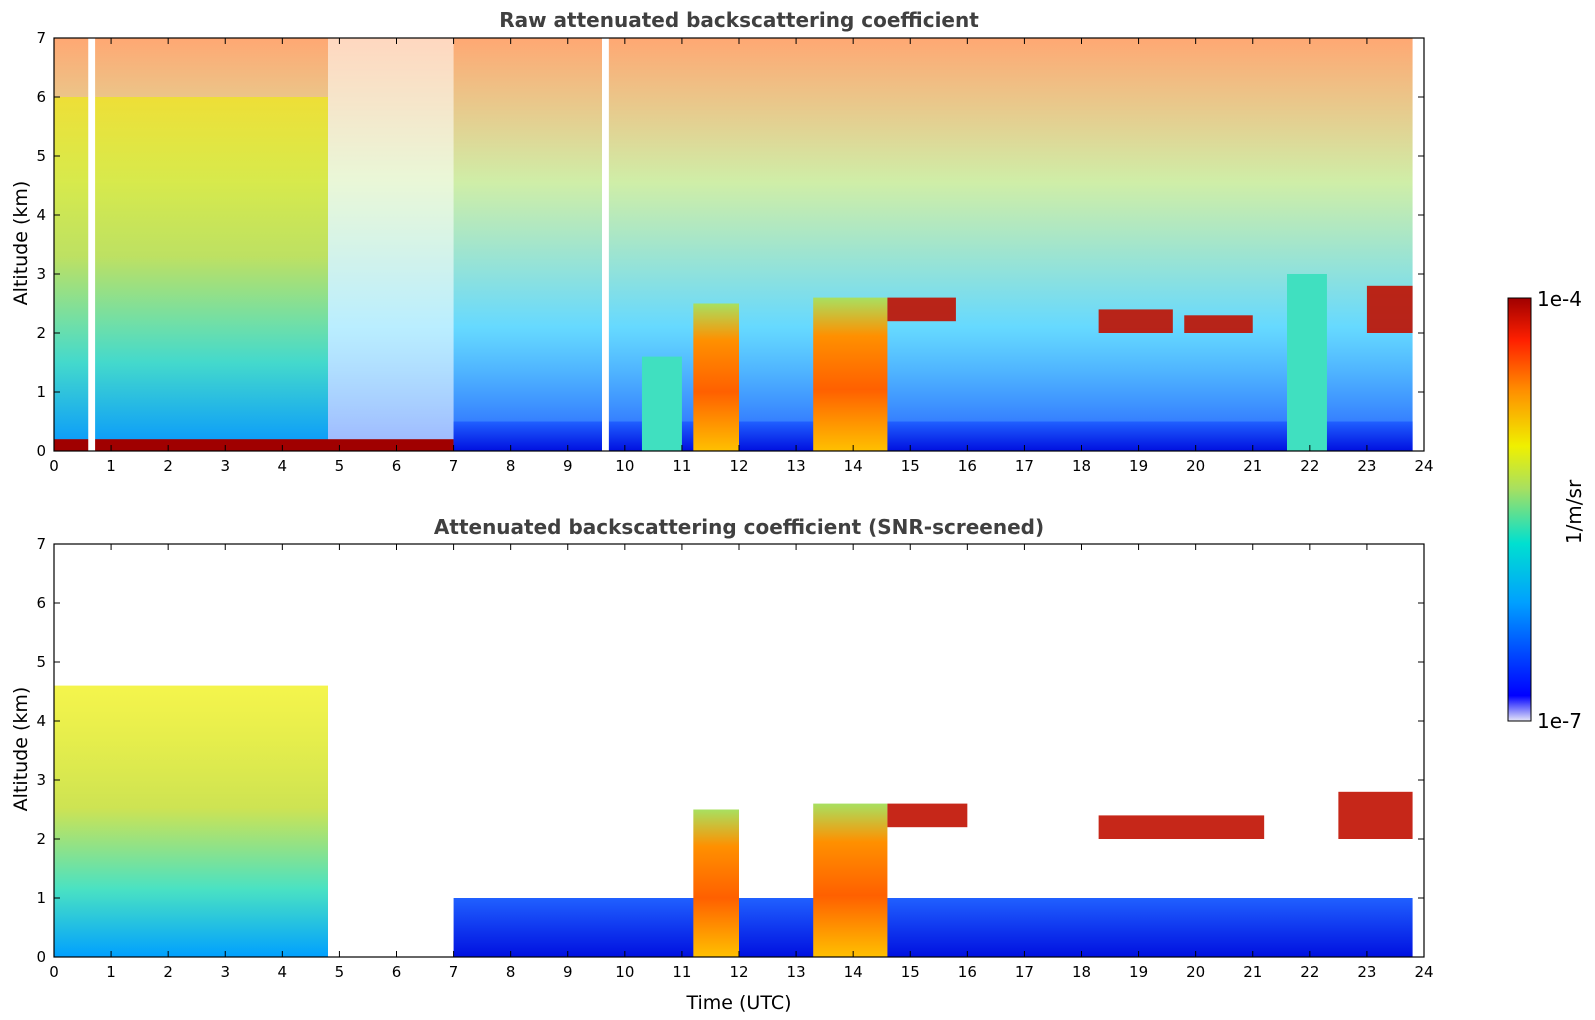 This screenshot has width=1595, height=1020. What do you see at coordinates (1519, 509) in the screenshot?
I see `colorbar-gradient` at bounding box center [1519, 509].